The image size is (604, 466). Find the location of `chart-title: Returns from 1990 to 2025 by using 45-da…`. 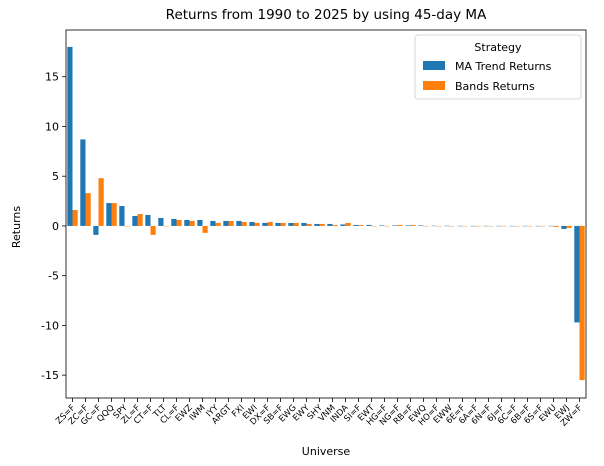

chart-title: Returns from 1990 to 2025 by using 45-da… is located at coordinates (326, 15).